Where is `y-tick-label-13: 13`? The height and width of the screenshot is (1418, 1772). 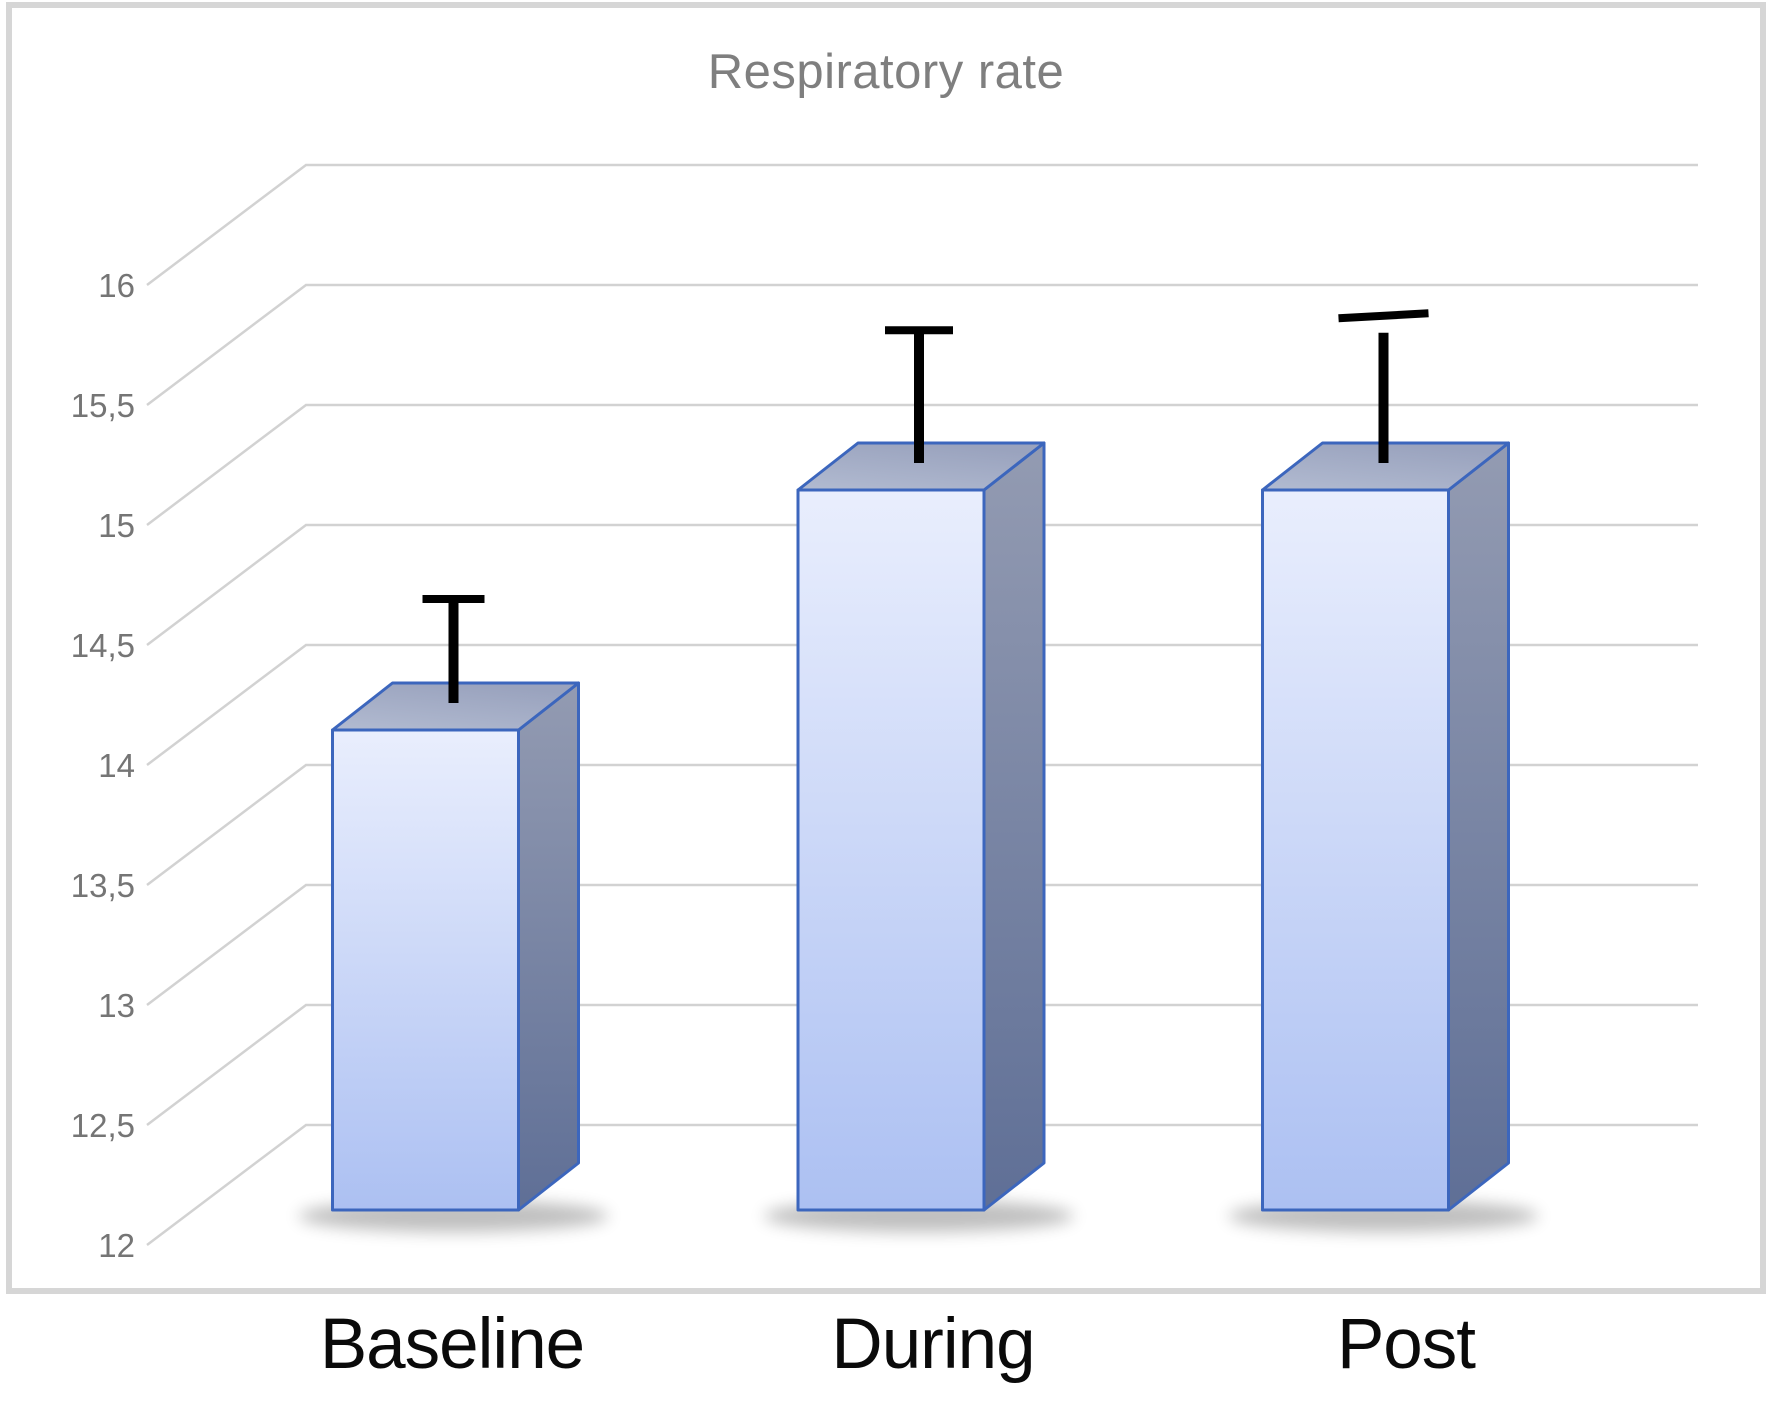 y-tick-label-13: 13 is located at coordinates (116, 1005).